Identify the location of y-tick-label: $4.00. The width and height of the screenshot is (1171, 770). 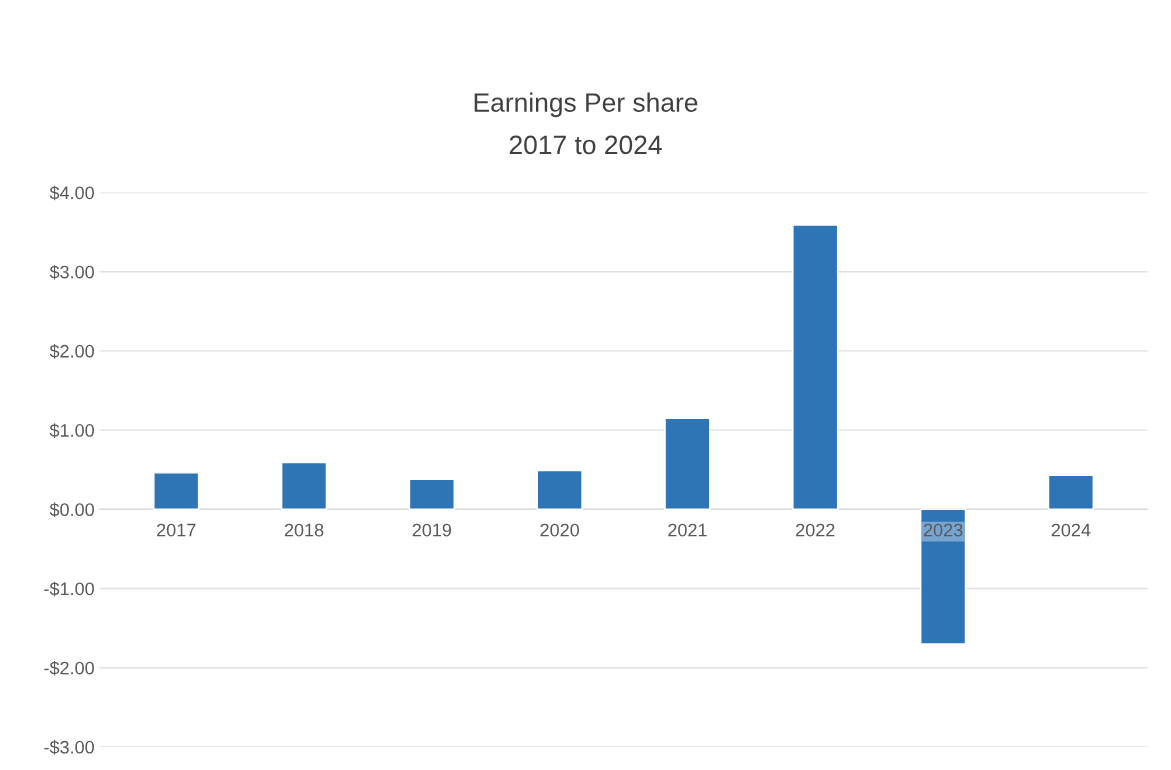
(71, 193).